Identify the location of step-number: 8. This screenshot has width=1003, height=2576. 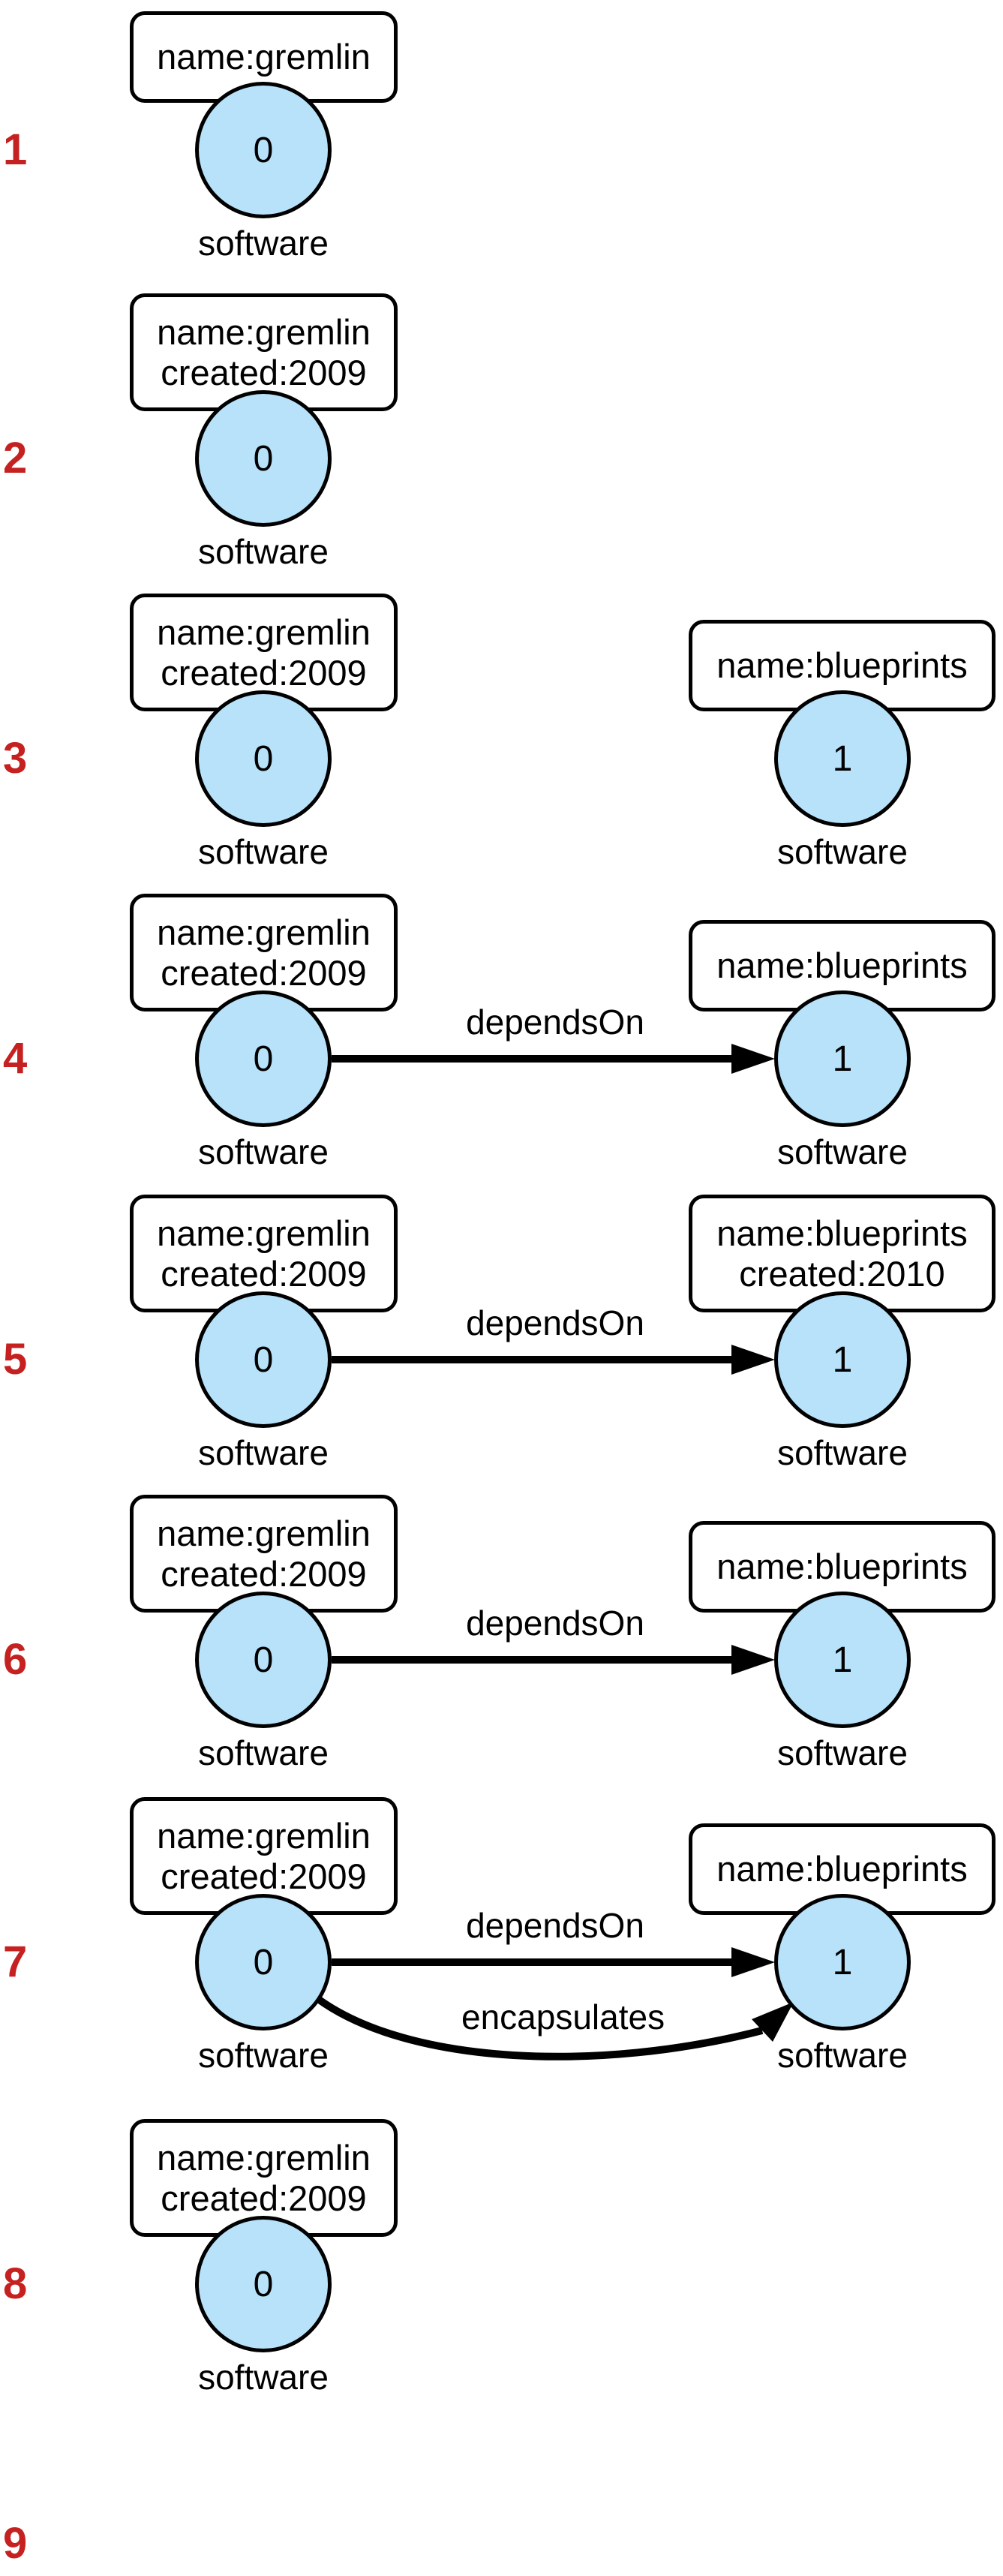
(15, 2283).